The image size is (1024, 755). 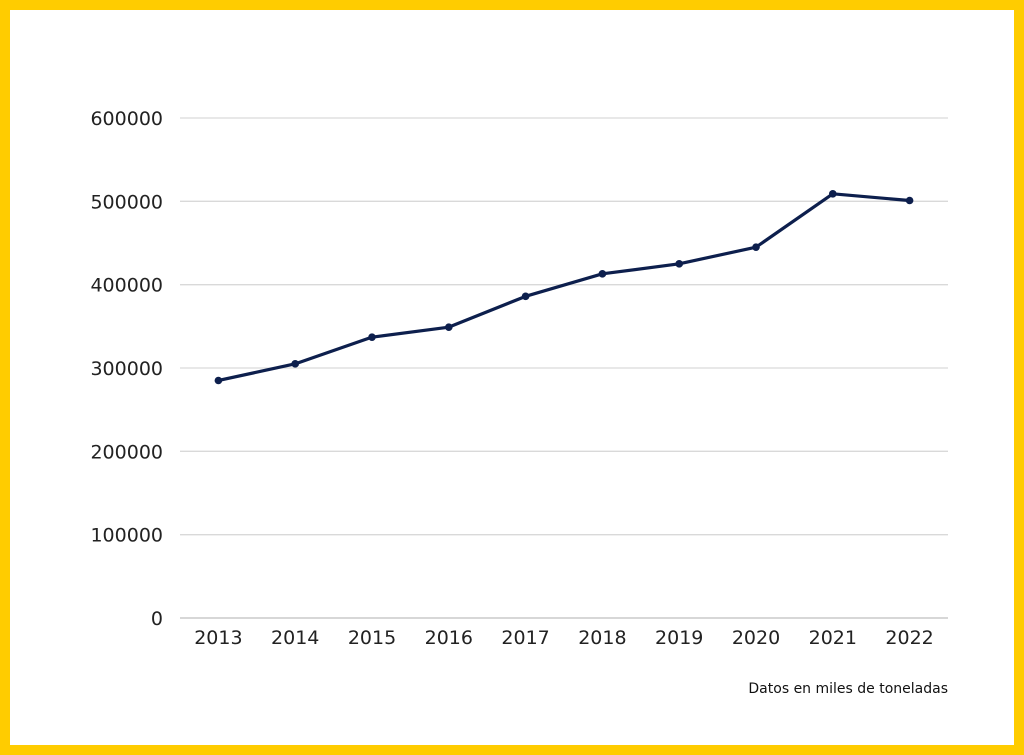 I want to click on x-tick-label: 2022, so click(x=909, y=638).